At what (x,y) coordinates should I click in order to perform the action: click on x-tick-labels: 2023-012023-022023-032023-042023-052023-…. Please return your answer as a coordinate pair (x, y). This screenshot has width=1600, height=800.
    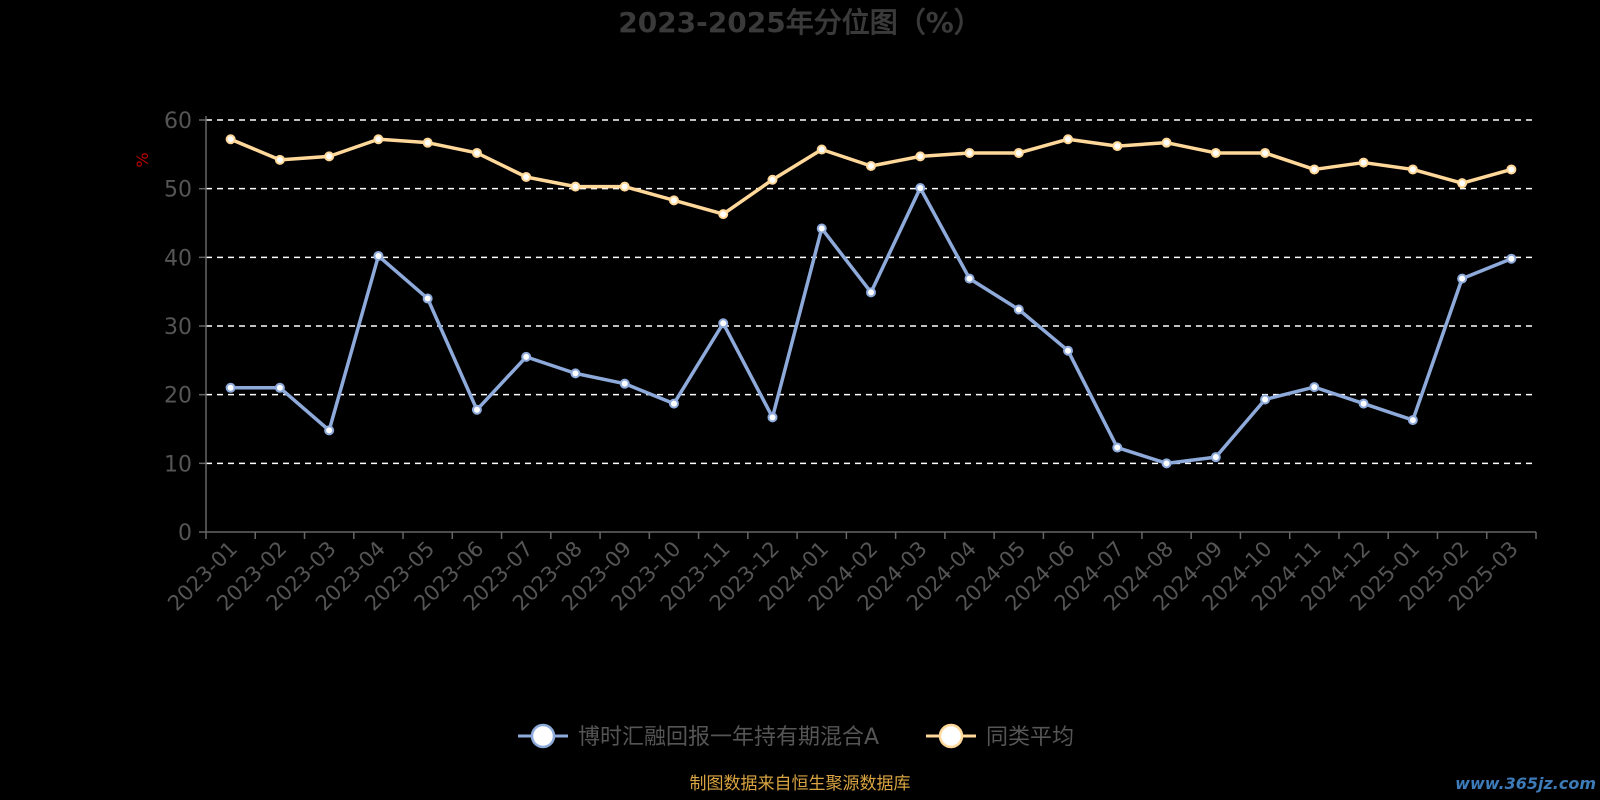
    Looking at the image, I should click on (843, 576).